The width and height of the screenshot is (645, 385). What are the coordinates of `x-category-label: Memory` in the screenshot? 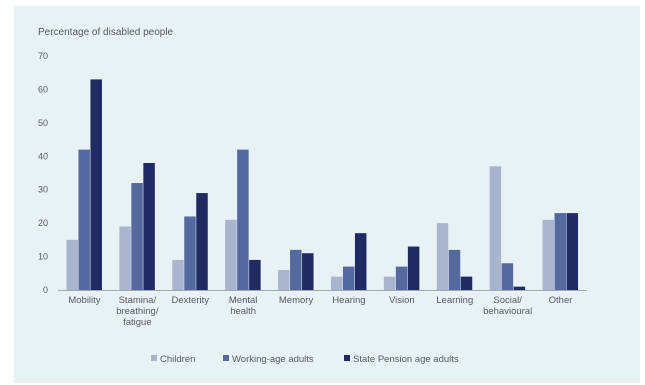 It's located at (296, 300).